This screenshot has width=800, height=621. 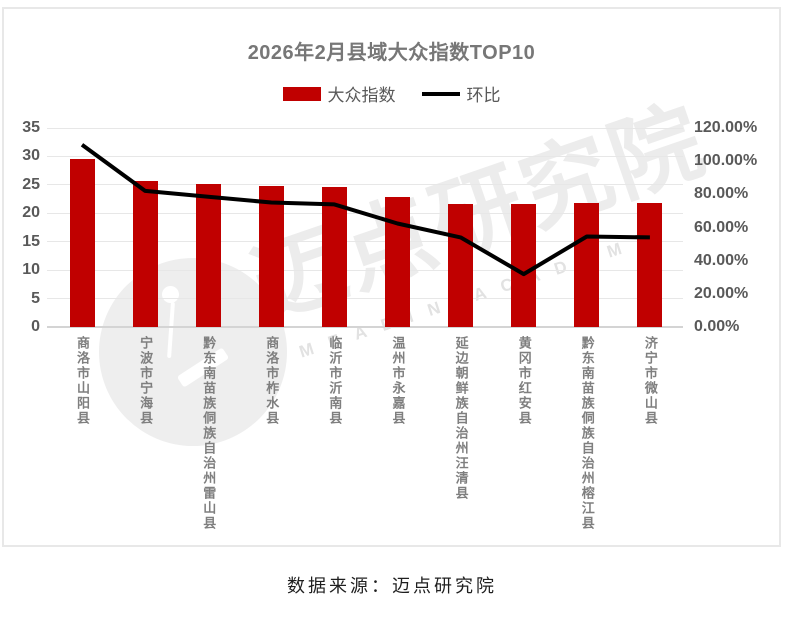 What do you see at coordinates (31, 270) in the screenshot?
I see `left-axis-tick-label: 10` at bounding box center [31, 270].